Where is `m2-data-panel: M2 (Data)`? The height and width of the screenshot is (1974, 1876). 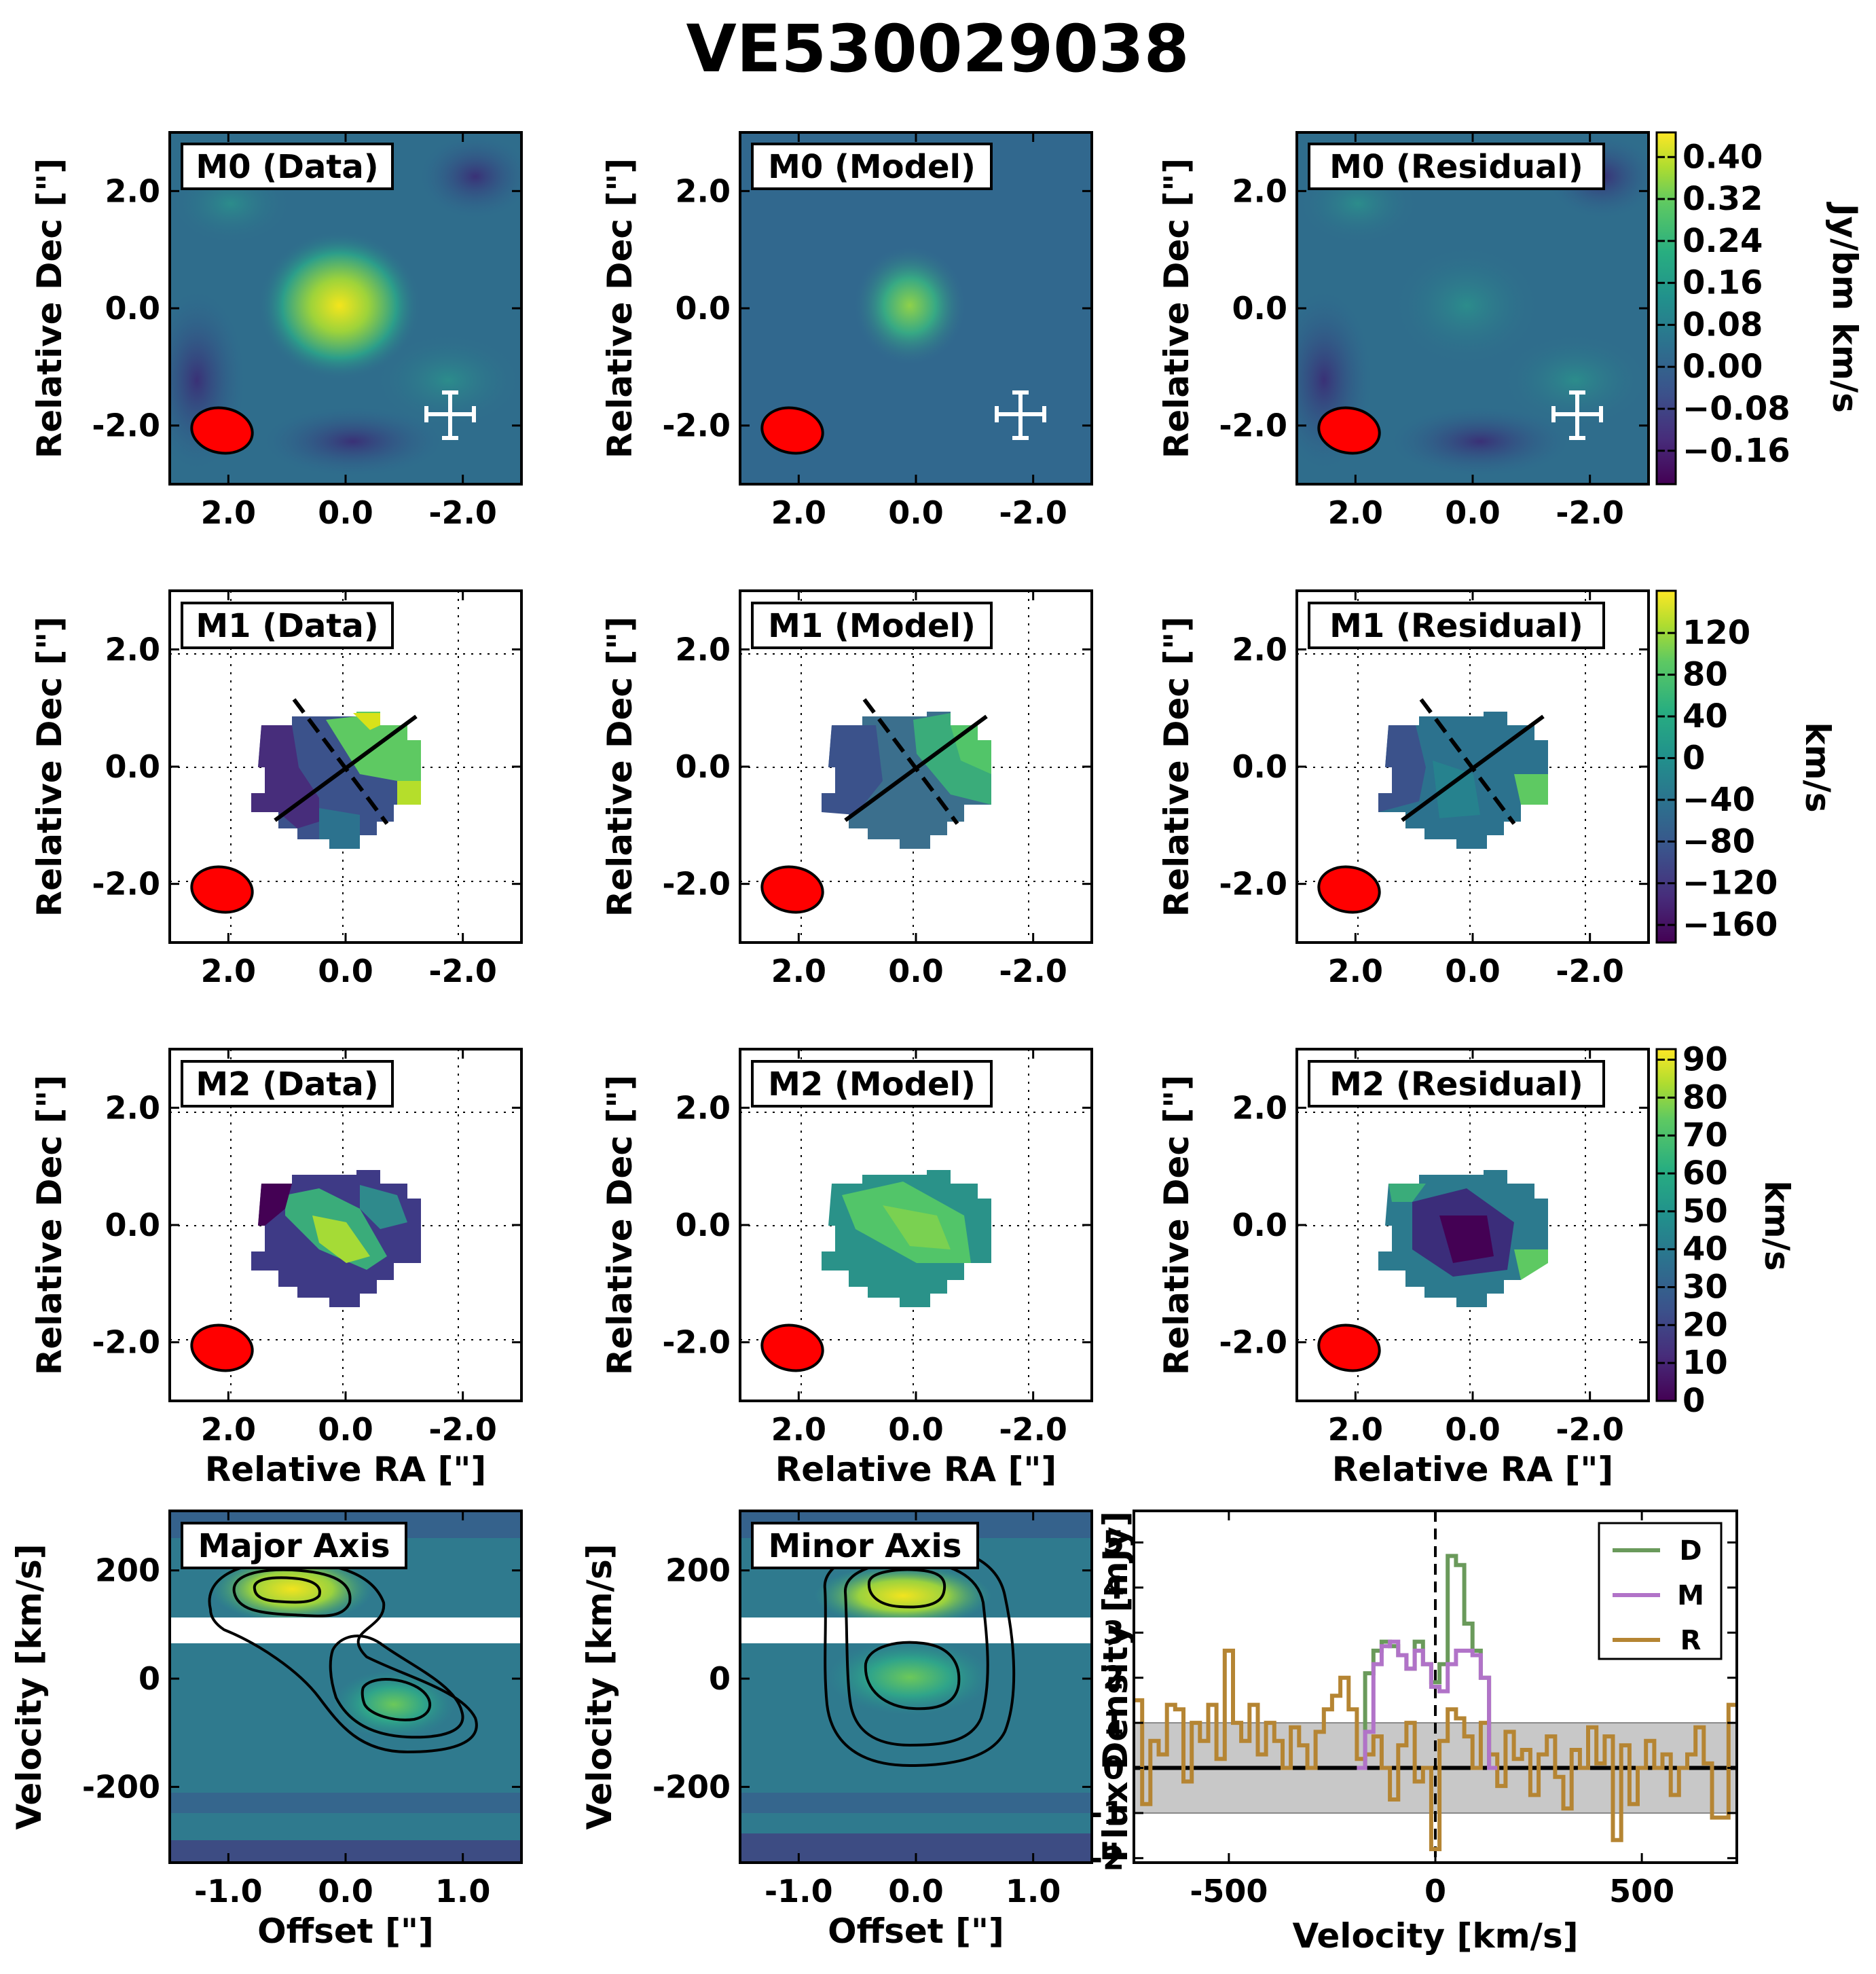
m2-data-panel: M2 (Data) is located at coordinates (345, 1225).